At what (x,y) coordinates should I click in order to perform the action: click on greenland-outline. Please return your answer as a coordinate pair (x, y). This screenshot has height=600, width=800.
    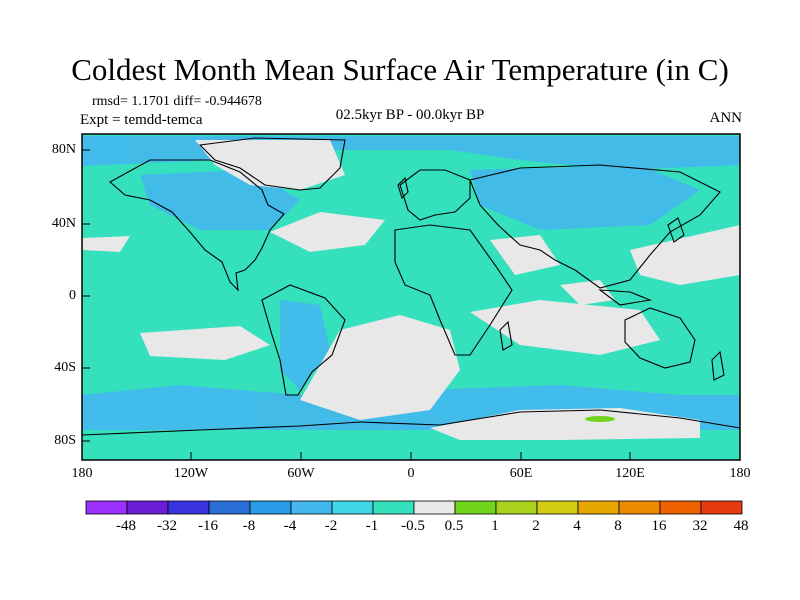
    Looking at the image, I should click on (272, 164).